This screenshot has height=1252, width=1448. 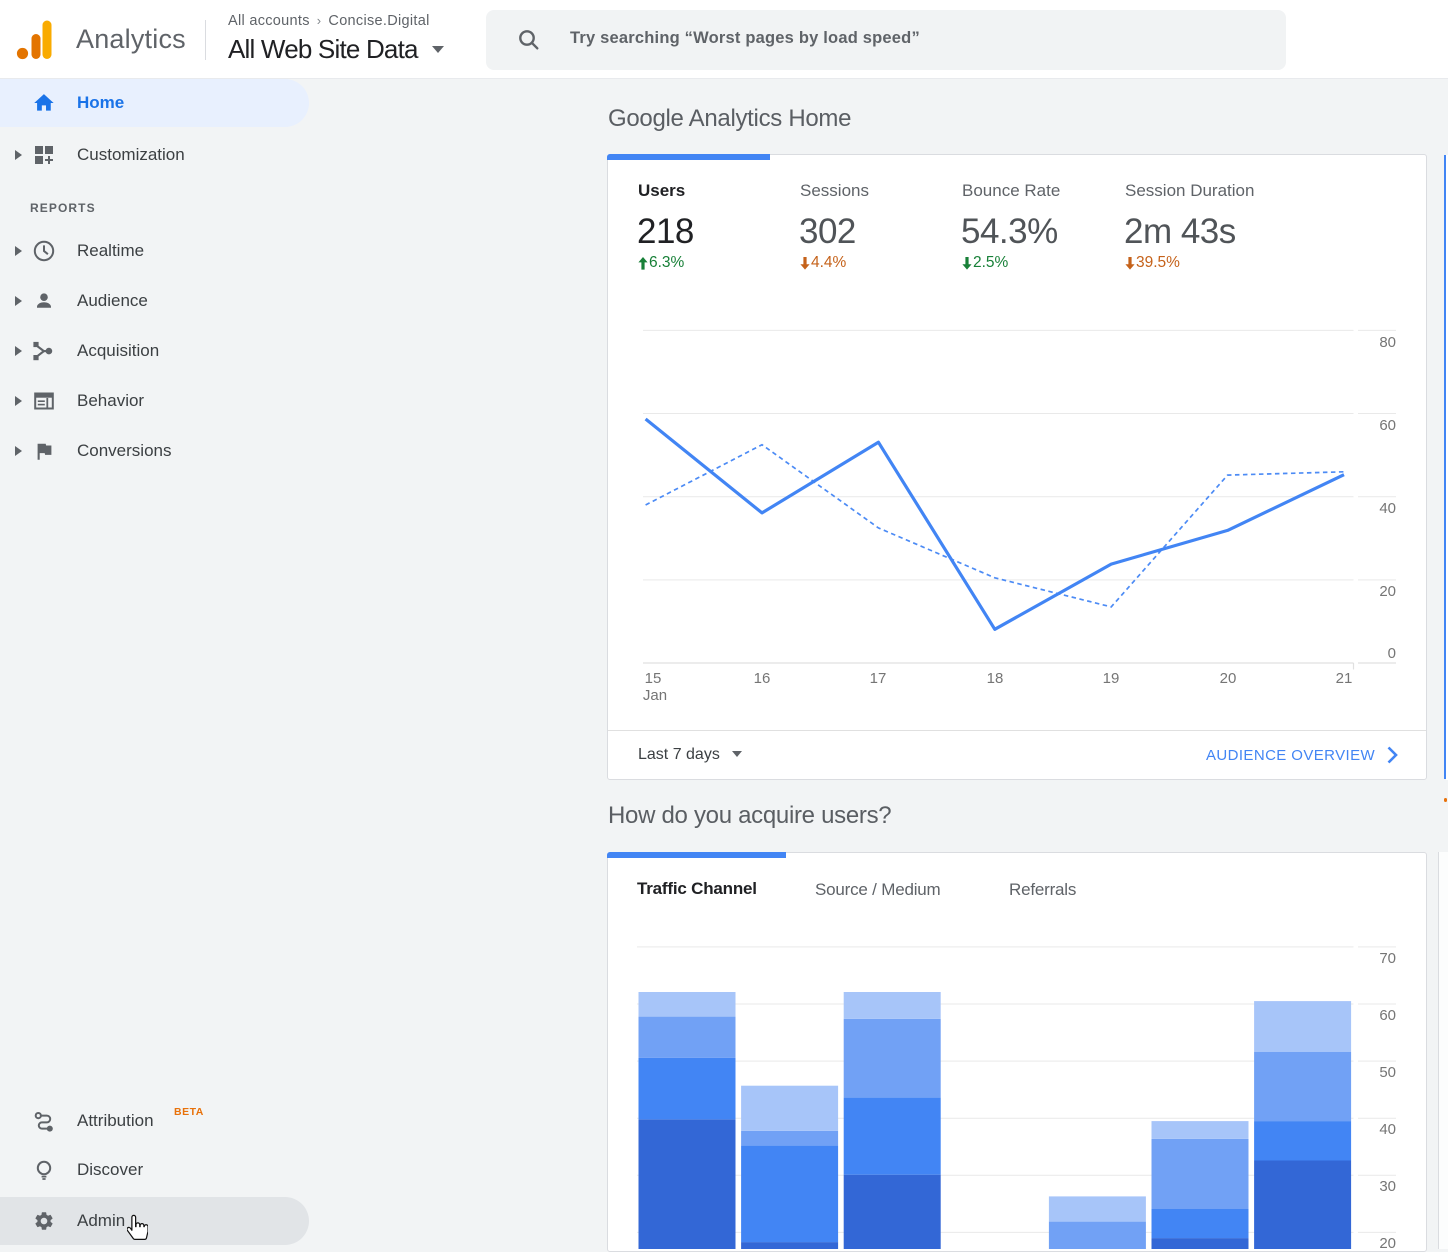 What do you see at coordinates (1387, 958) in the screenshot?
I see `svg-text: 70` at bounding box center [1387, 958].